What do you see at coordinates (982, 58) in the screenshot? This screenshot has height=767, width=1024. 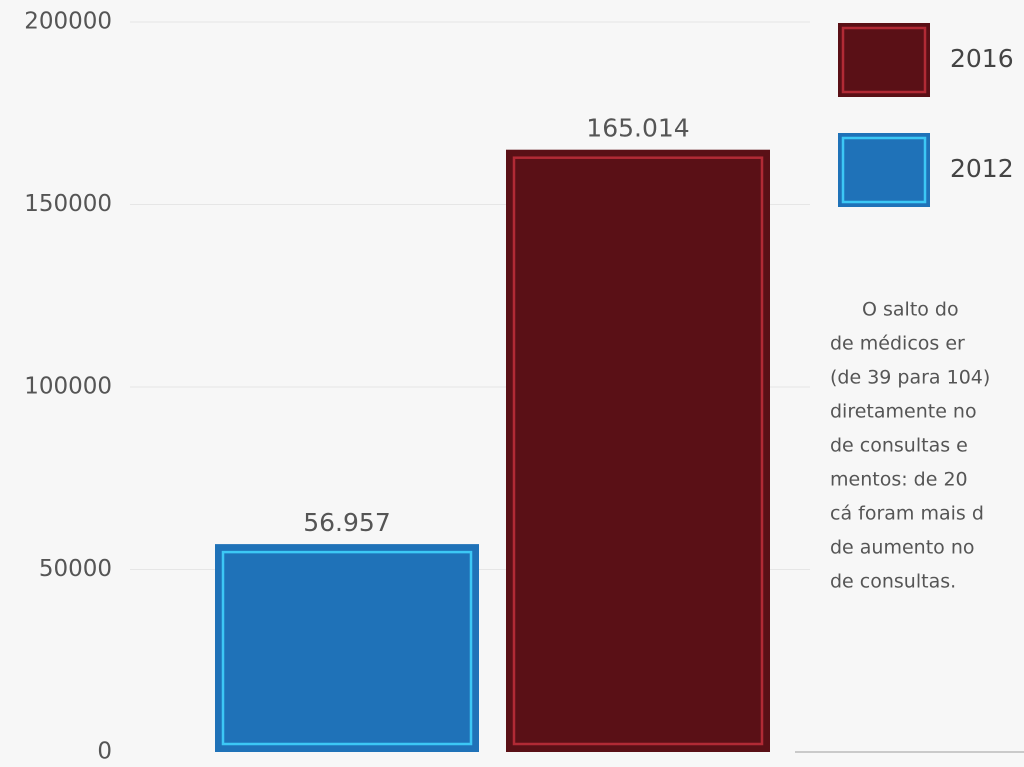 I see `legend-label: 2016` at bounding box center [982, 58].